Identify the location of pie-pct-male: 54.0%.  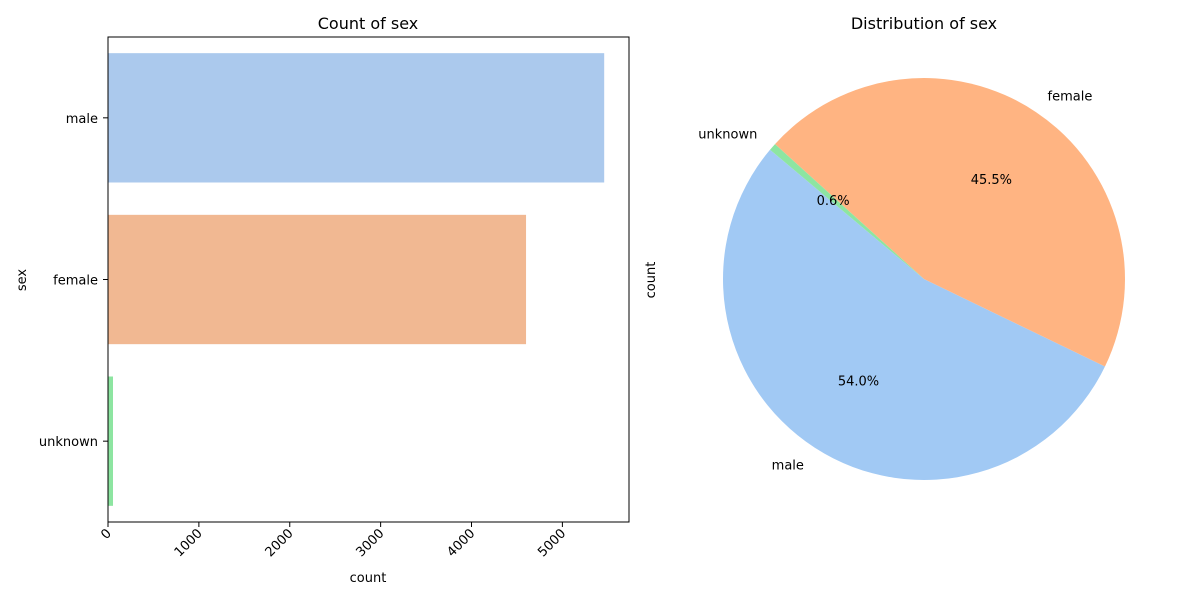
(858, 381).